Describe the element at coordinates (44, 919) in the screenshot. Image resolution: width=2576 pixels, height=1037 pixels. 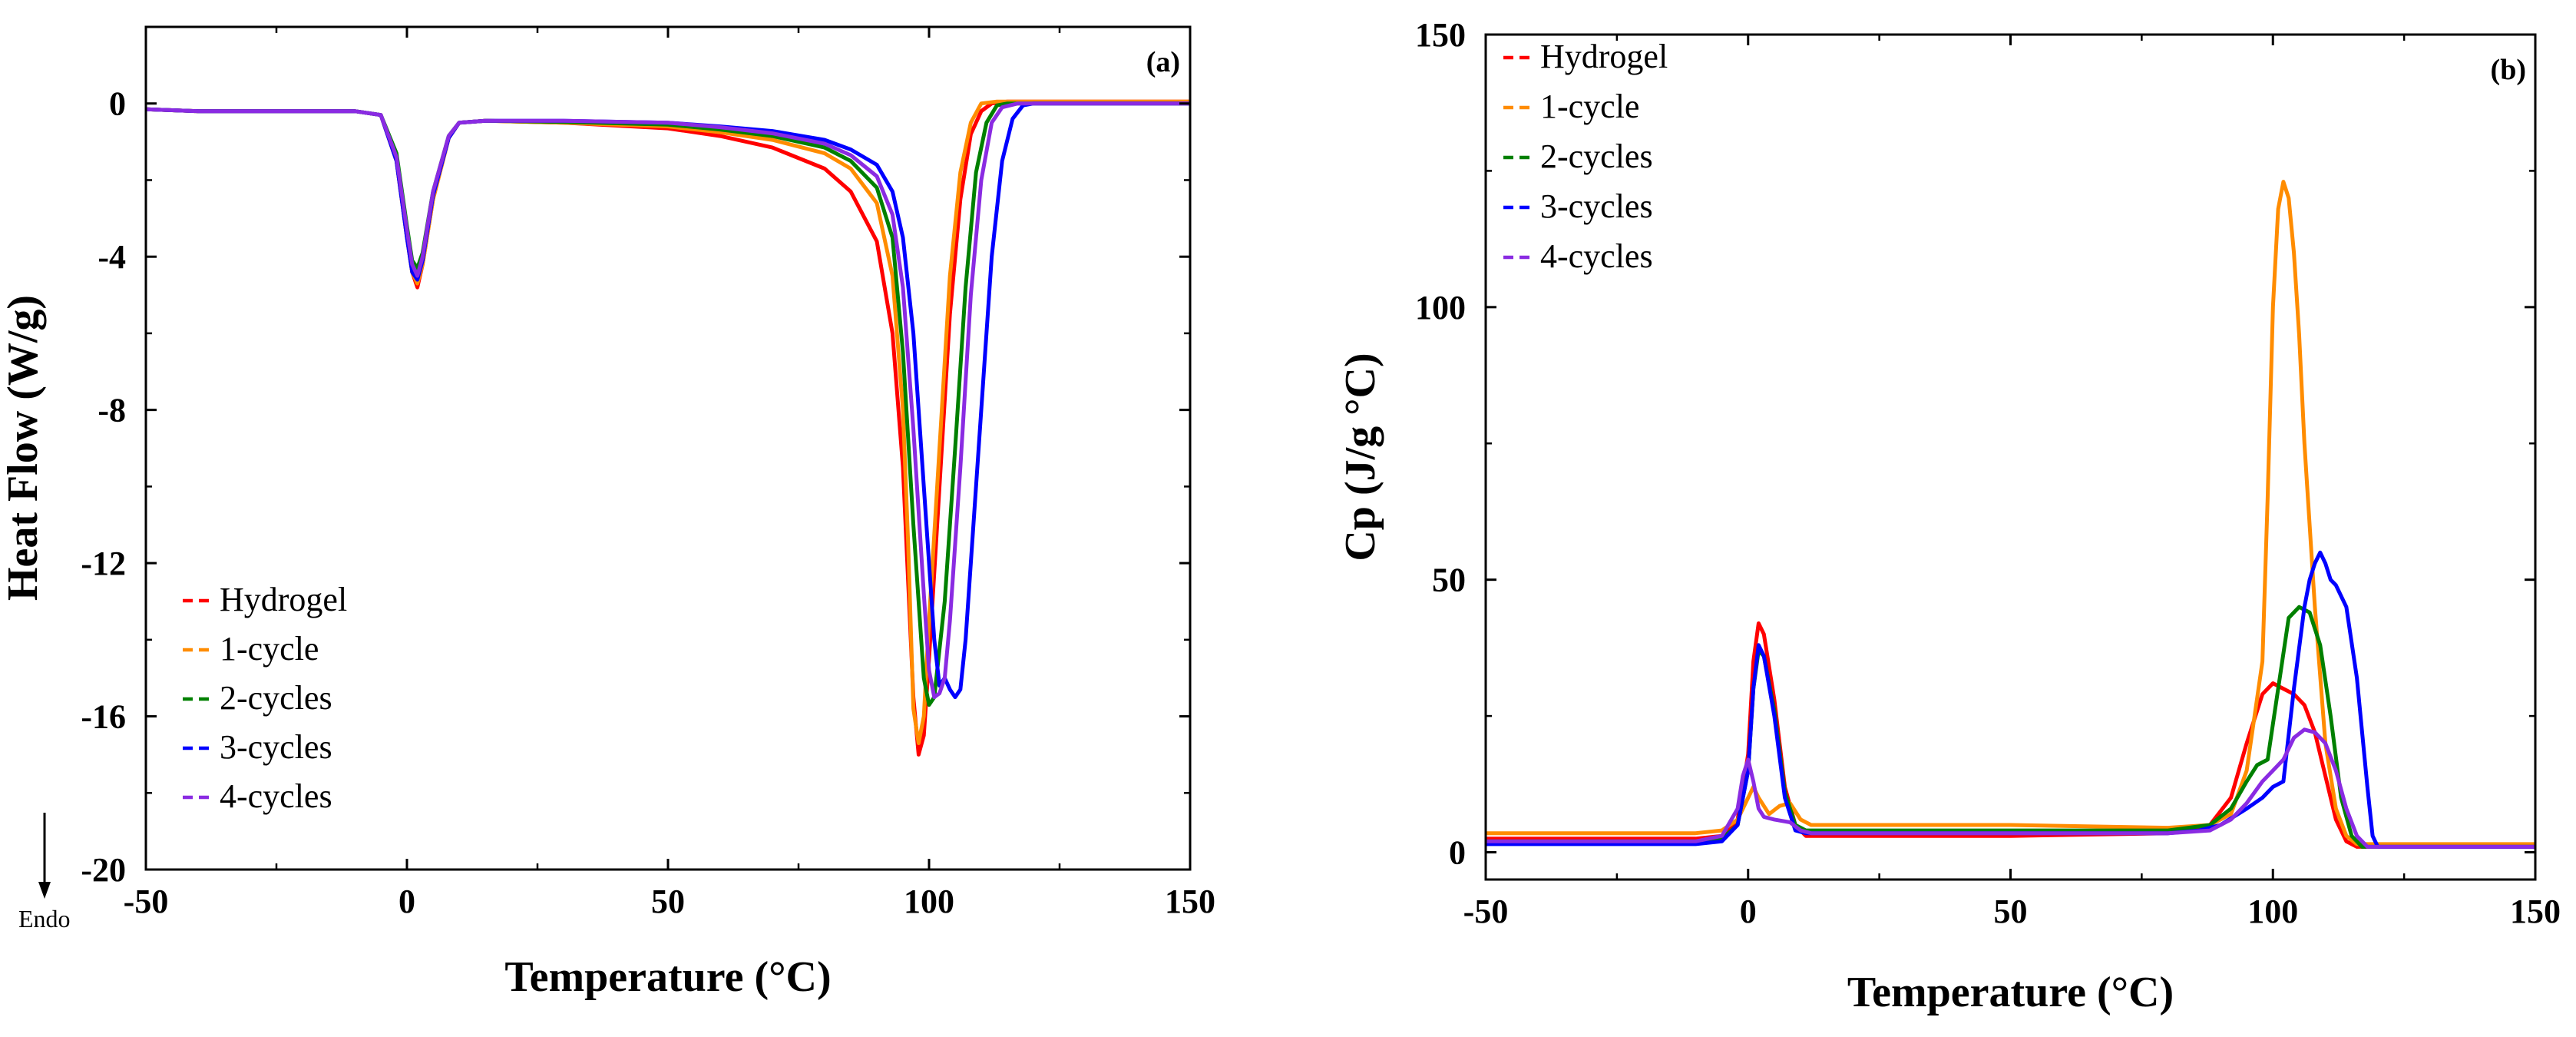
I see `endo-label: Endo` at that location.